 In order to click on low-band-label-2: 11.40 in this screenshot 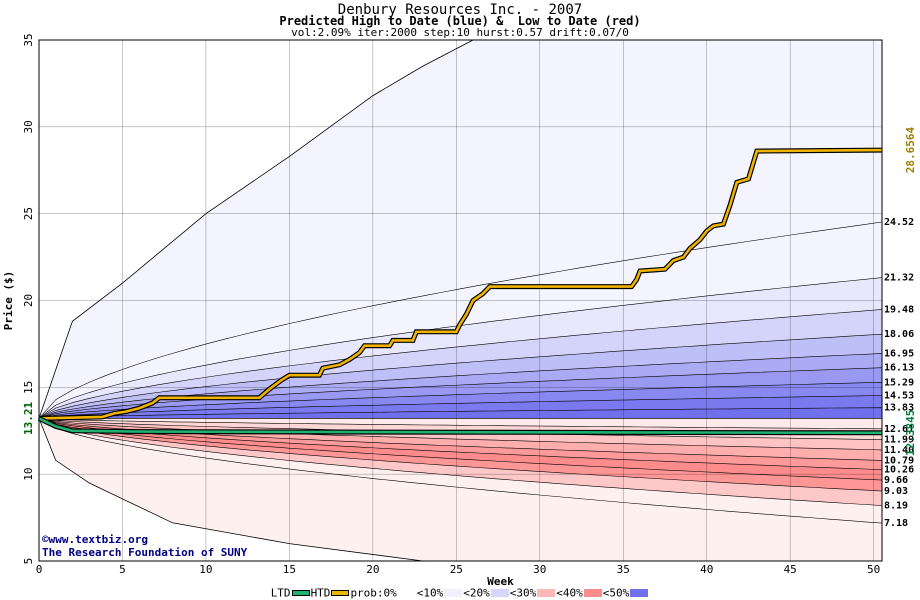, I will do `click(899, 450)`.